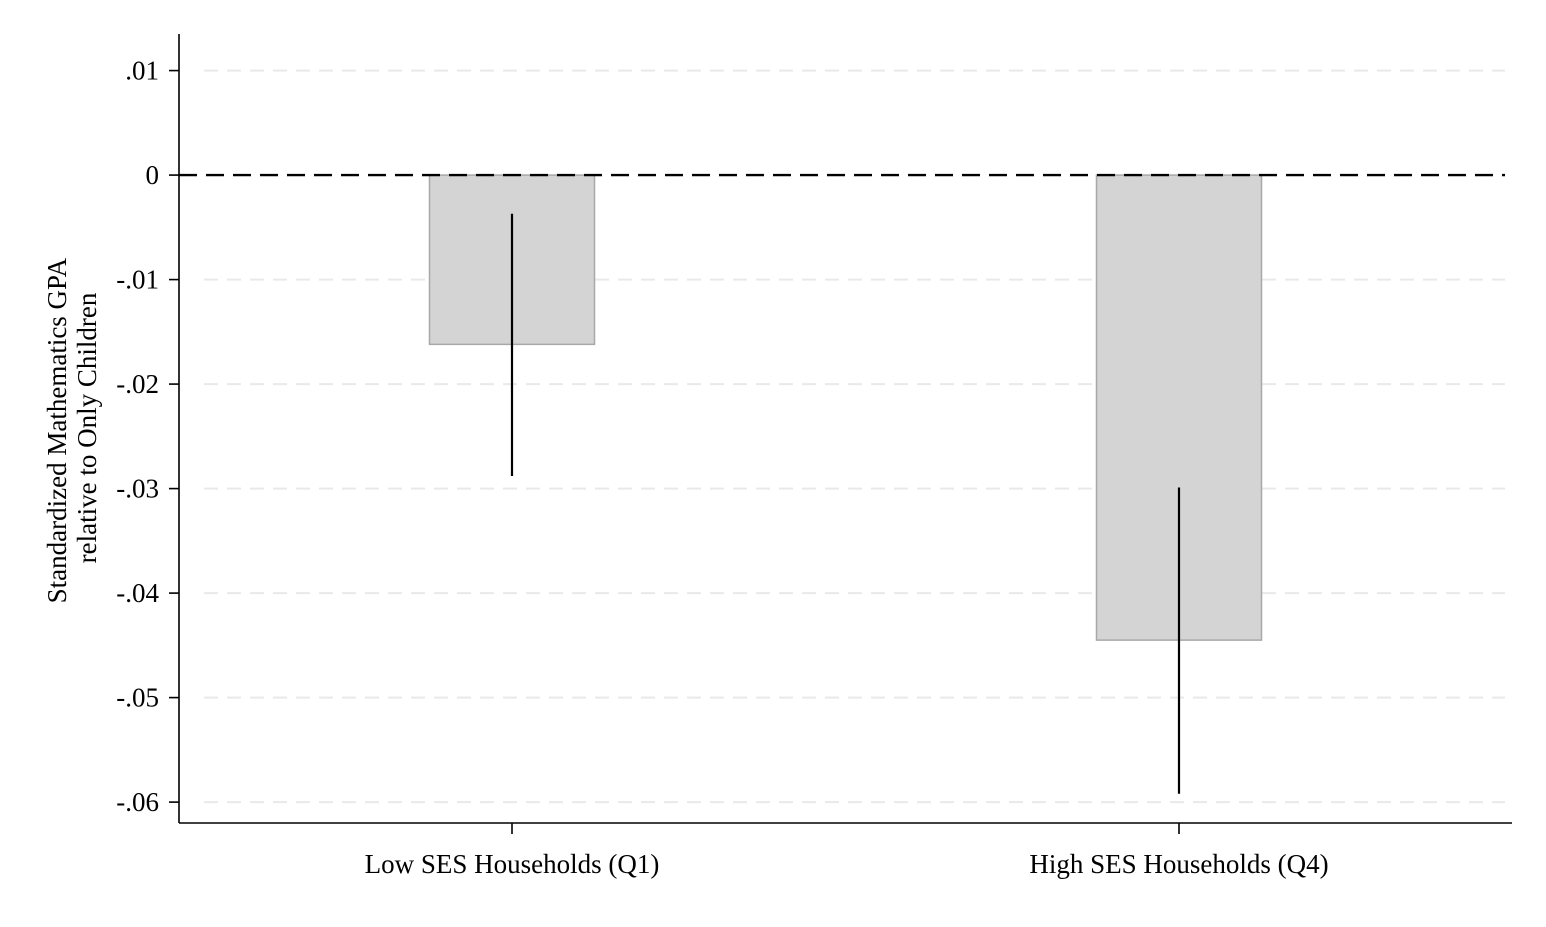  I want to click on y-tick-label: -.06, so click(137, 802).